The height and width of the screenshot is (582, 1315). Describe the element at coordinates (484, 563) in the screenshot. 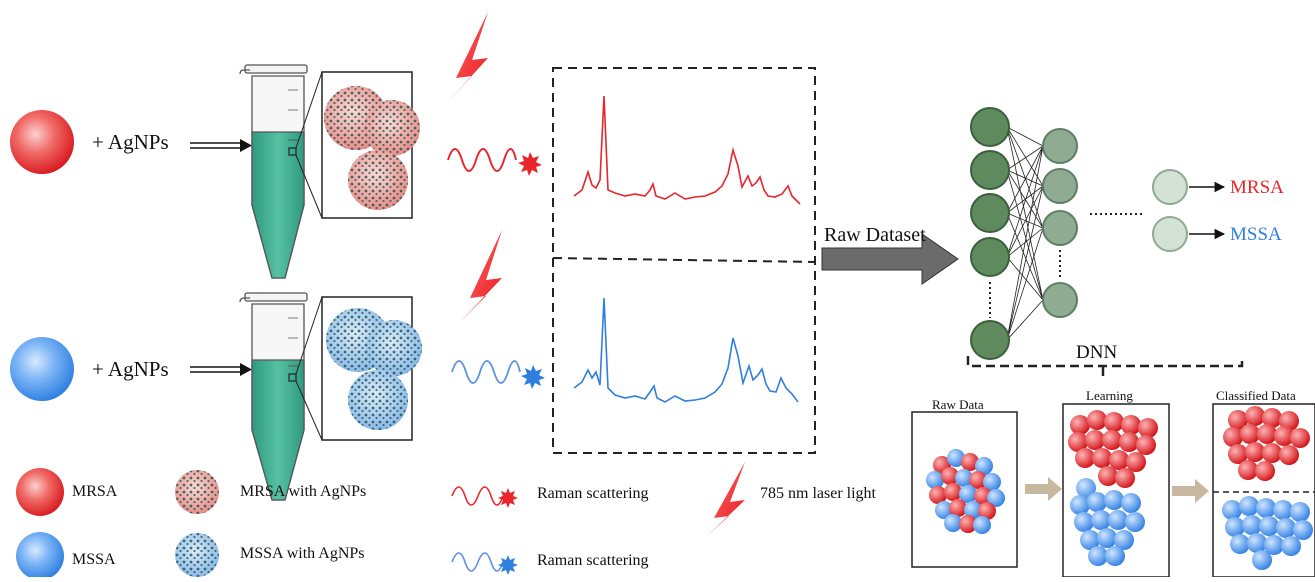

I see `legend-raman-blue-icon` at that location.